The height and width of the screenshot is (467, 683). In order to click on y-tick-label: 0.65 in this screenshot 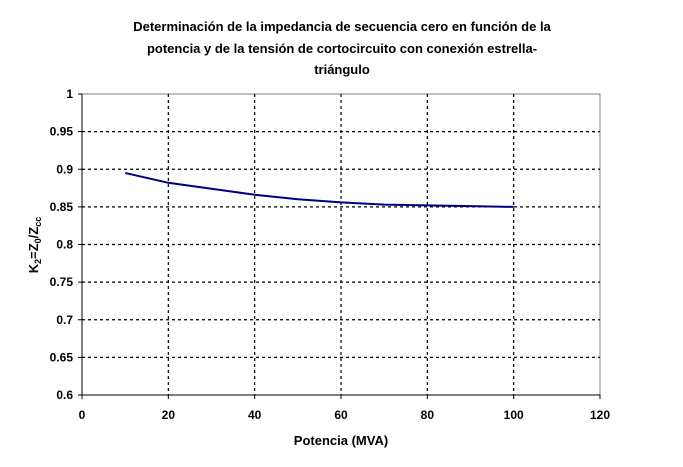, I will do `click(62, 357)`.